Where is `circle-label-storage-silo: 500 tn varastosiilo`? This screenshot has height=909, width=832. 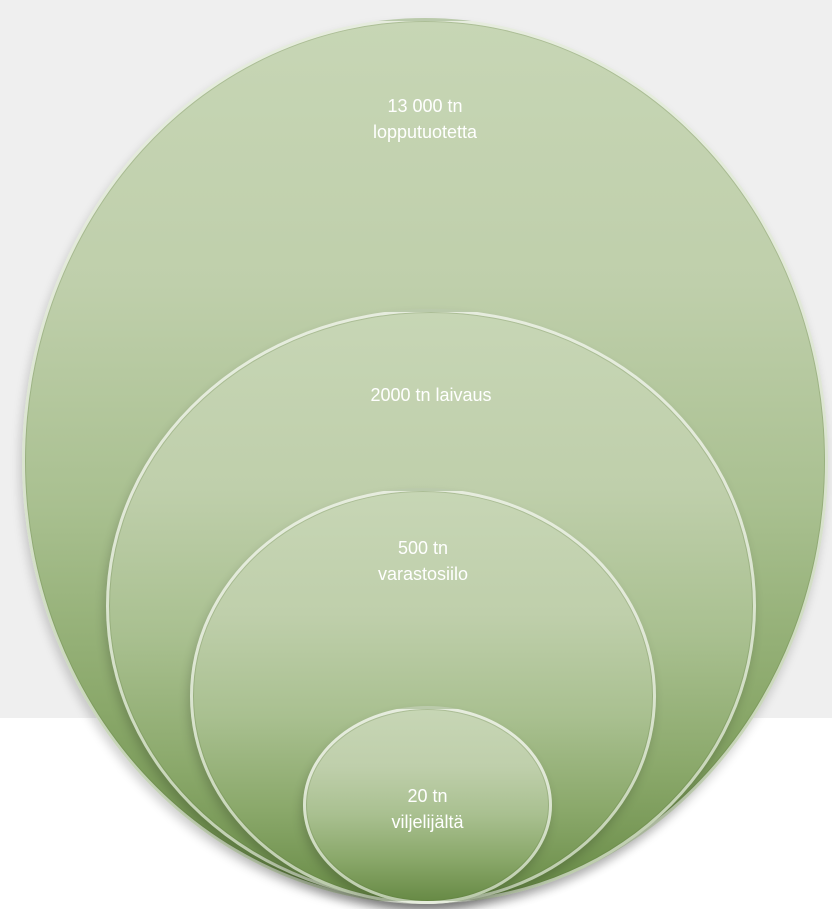
circle-label-storage-silo: 500 tn varastosiilo is located at coordinates (423, 561).